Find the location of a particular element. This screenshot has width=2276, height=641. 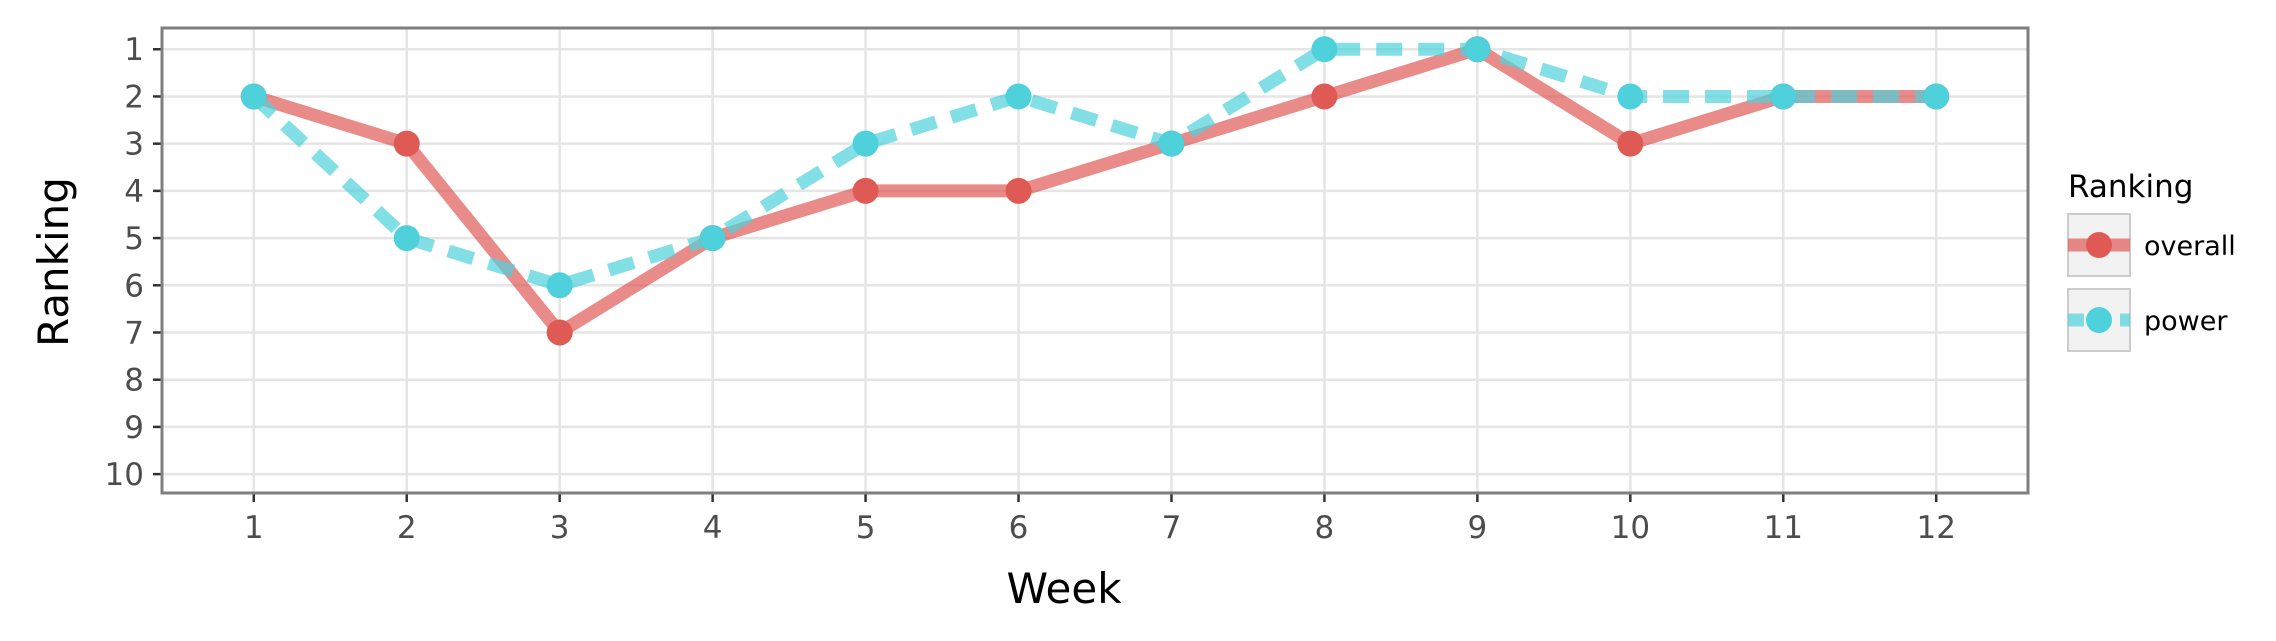

x-tick-label: 10 is located at coordinates (1630, 528).